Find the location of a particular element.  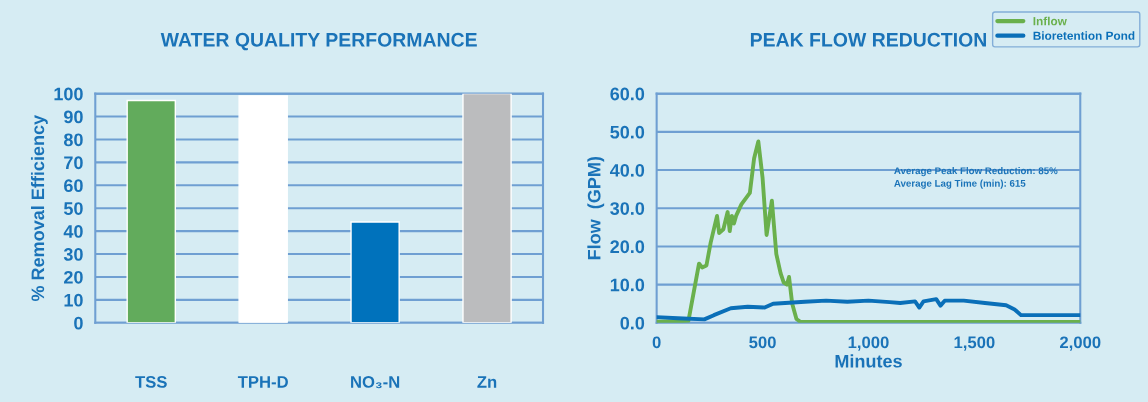

y-axis-title: % Removal Efficiency is located at coordinates (39, 208).